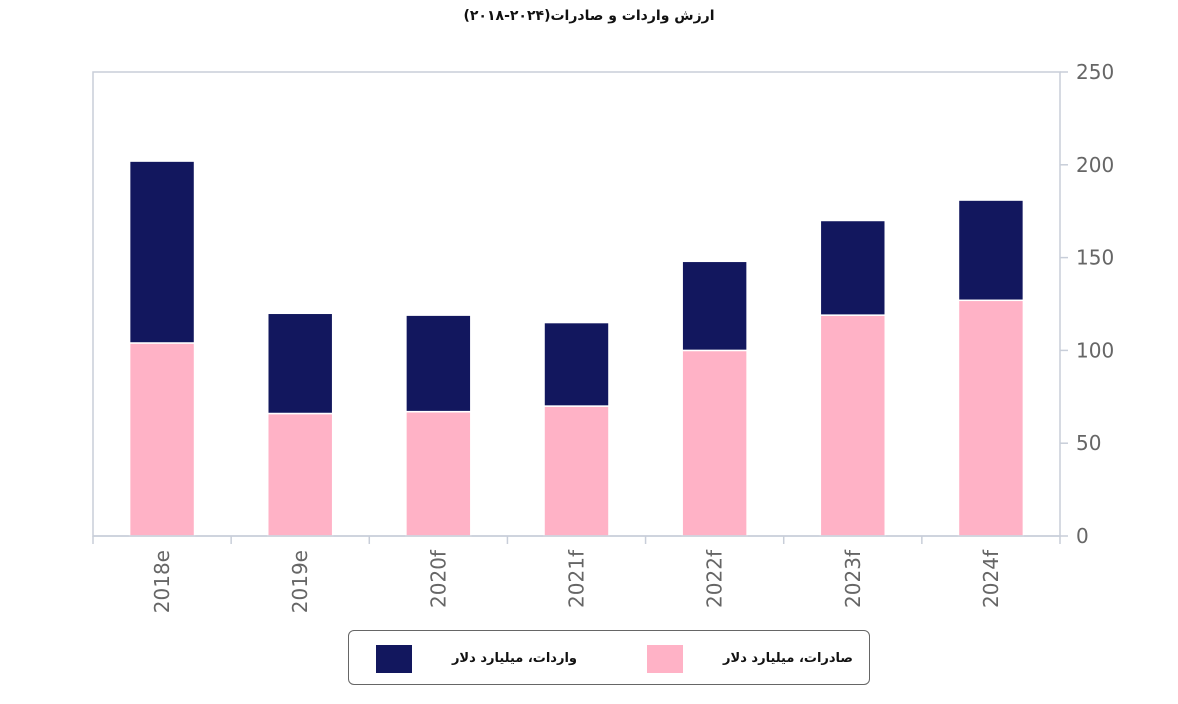 The image size is (1178, 704). What do you see at coordinates (991, 418) in the screenshot?
I see `bar-exports-2024f` at bounding box center [991, 418].